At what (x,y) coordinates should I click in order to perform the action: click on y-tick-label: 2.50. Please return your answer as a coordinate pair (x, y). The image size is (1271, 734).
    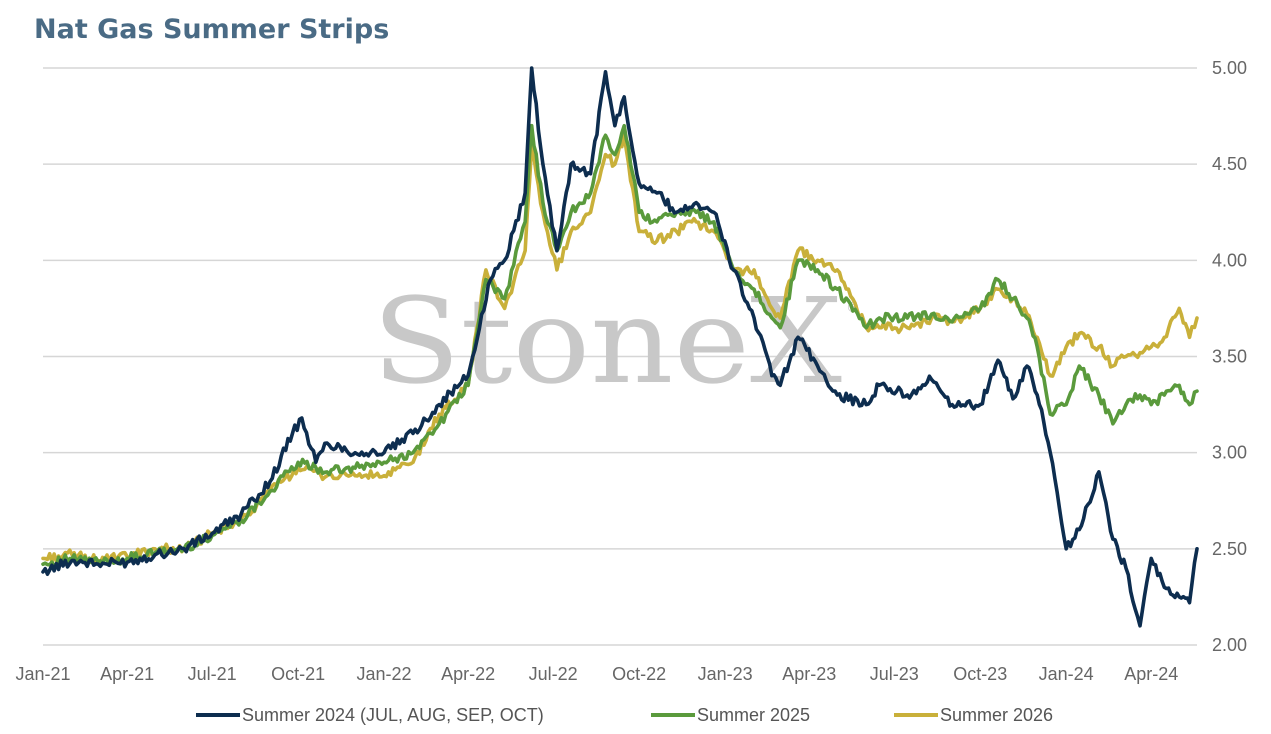
    Looking at the image, I should click on (1229, 549).